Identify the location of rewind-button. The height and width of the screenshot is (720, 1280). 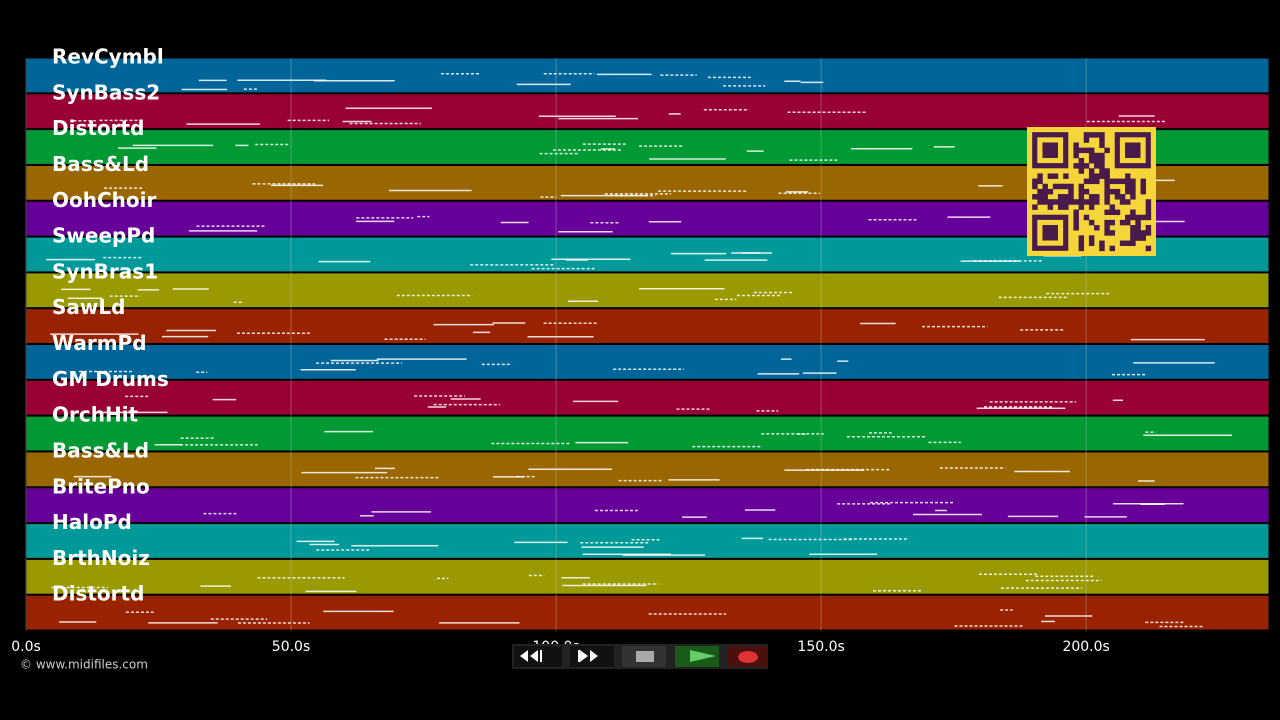
(538, 656).